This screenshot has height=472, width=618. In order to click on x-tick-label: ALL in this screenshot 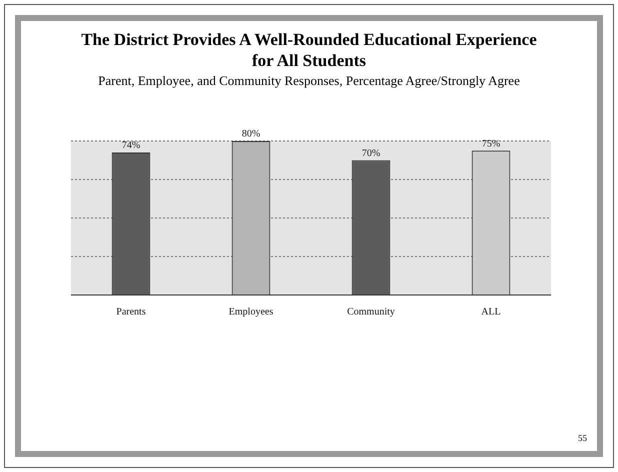, I will do `click(491, 312)`.